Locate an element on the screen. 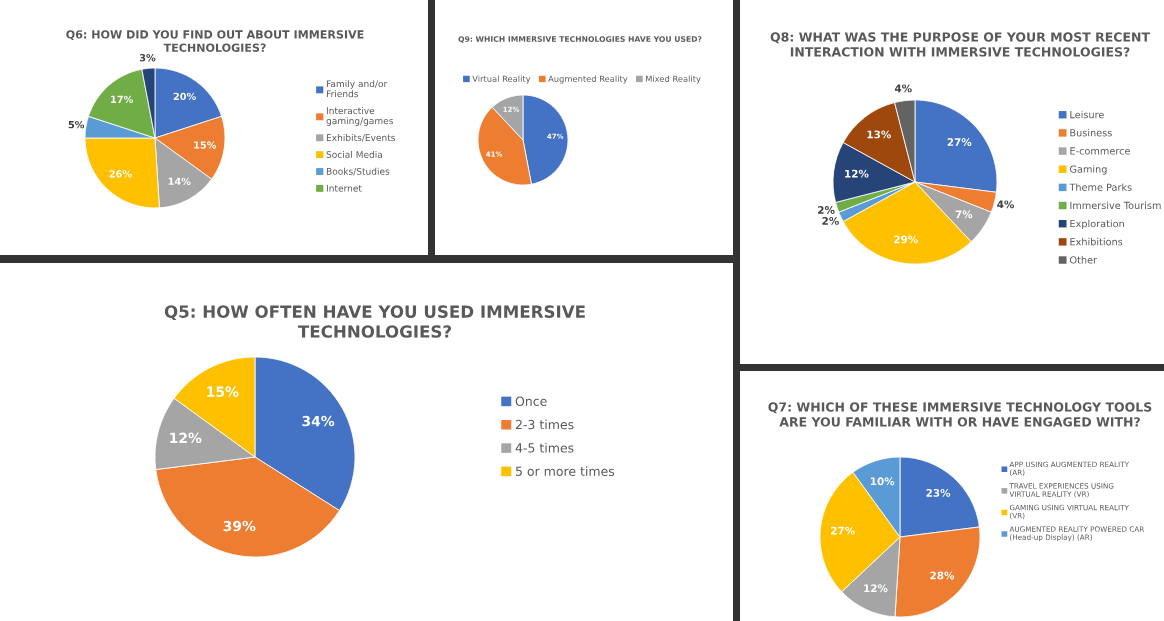 The image size is (1164, 621). data-label: 23% is located at coordinates (938, 492).